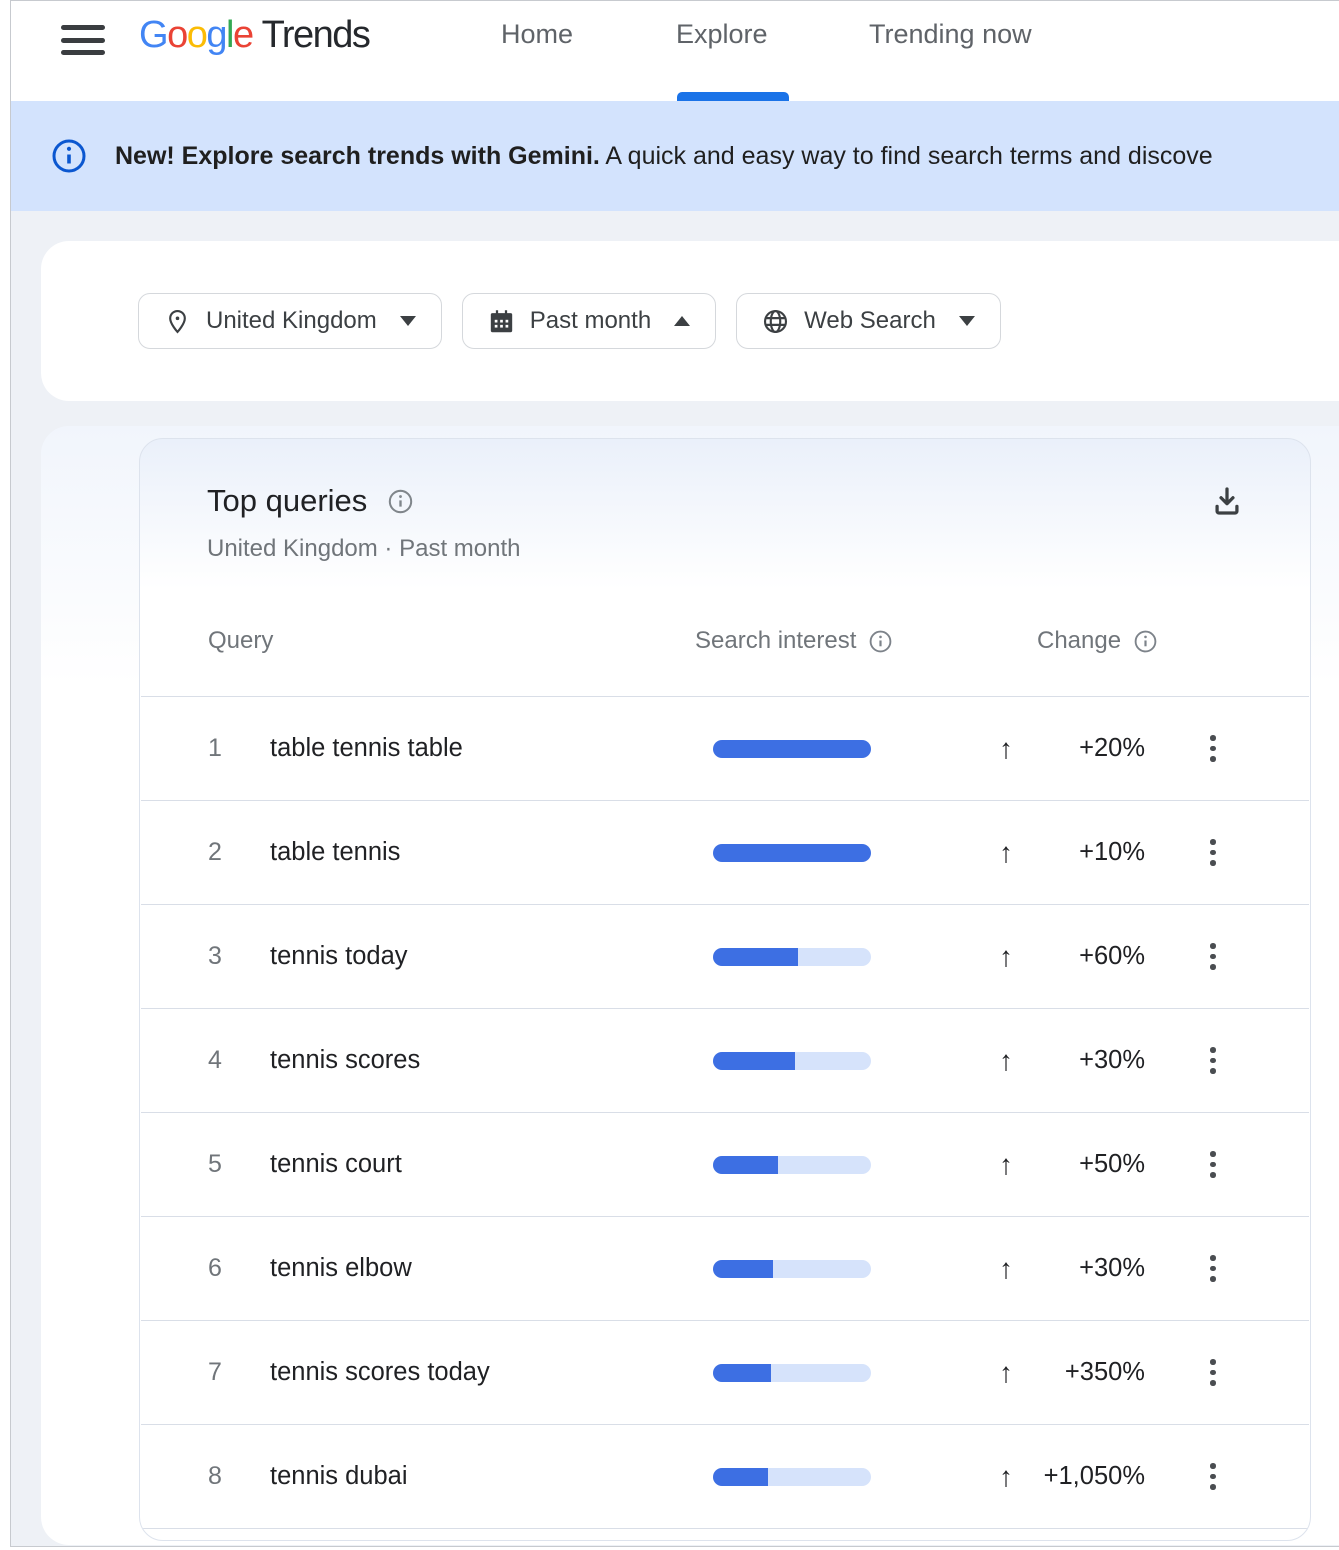 The image size is (1339, 1550). Describe the element at coordinates (215, 1060) in the screenshot. I see `row-rank: 4` at that location.